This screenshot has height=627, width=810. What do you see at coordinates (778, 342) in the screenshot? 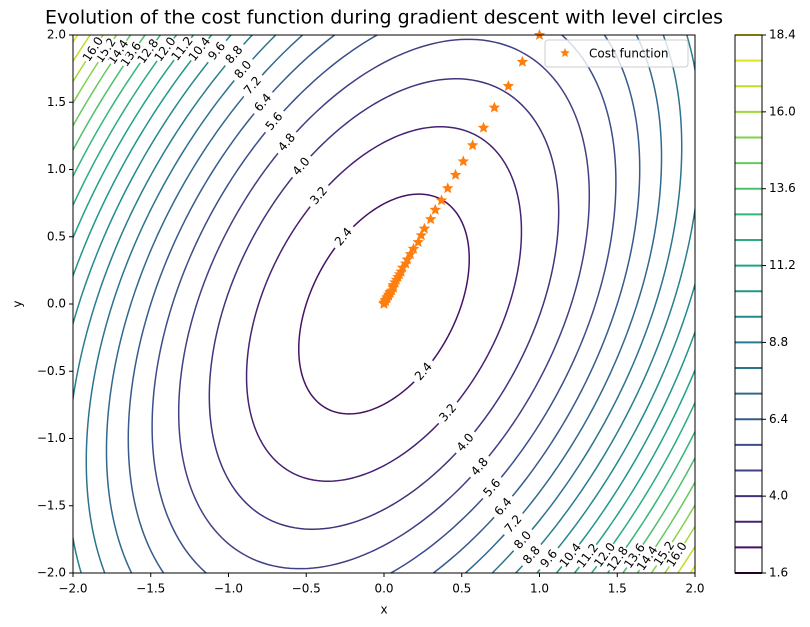
I see `colorbar-tick-label: 8.8` at bounding box center [778, 342].